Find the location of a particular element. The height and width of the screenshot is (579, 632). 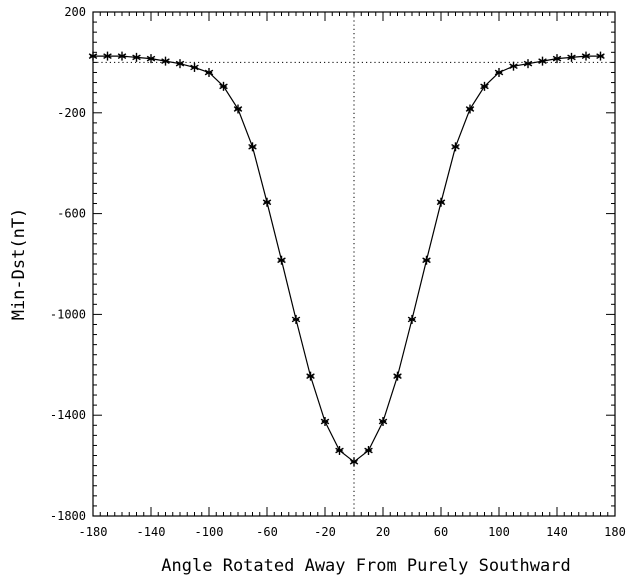

x-tick-label: -60 is located at coordinates (267, 532).